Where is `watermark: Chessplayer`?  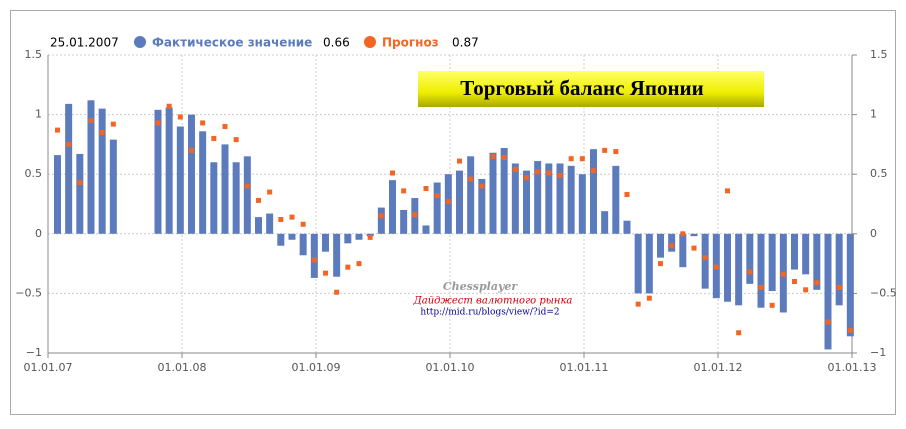 watermark: Chessplayer is located at coordinates (481, 286).